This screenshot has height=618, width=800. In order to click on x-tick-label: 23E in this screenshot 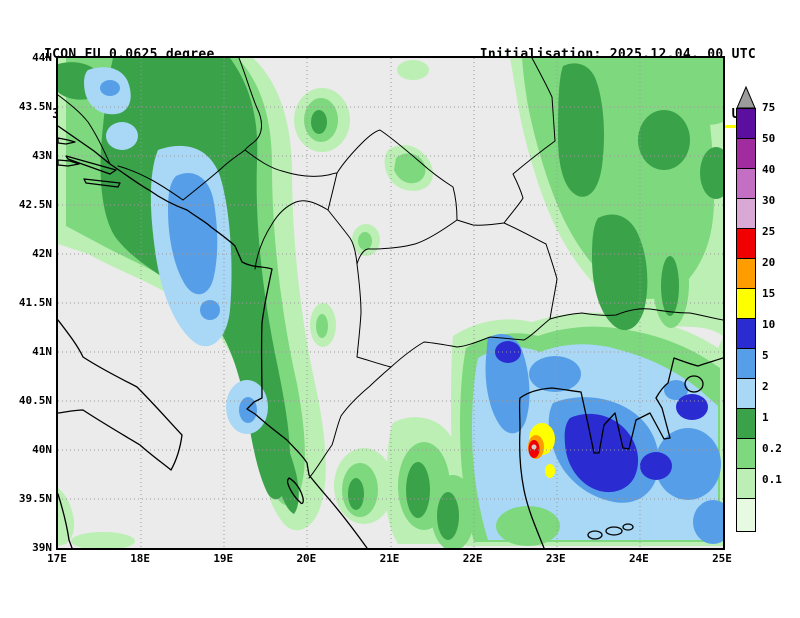, I will do `click(555, 558)`.